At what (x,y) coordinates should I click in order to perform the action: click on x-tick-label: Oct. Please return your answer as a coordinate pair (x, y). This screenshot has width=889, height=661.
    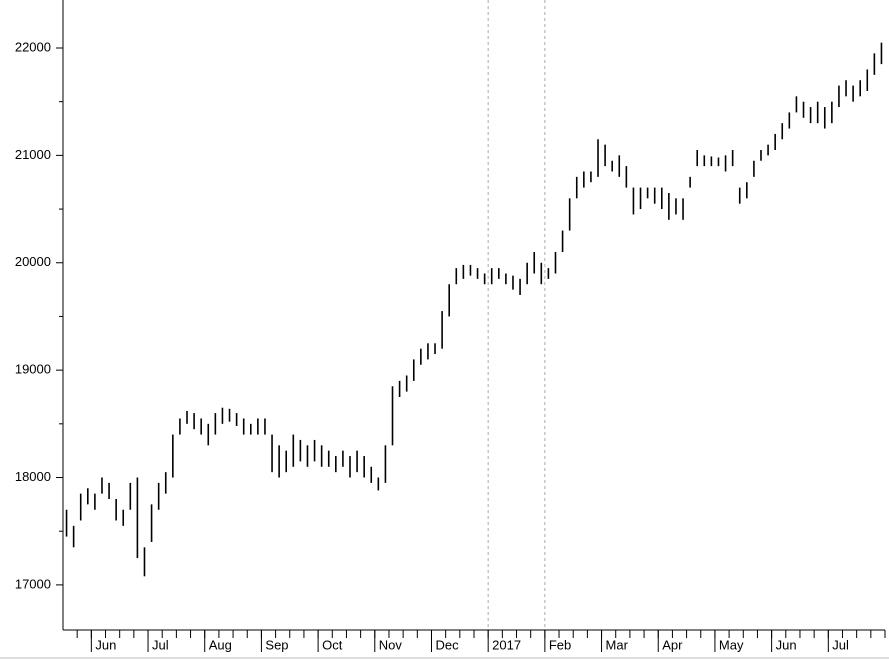
    Looking at the image, I should click on (332, 644).